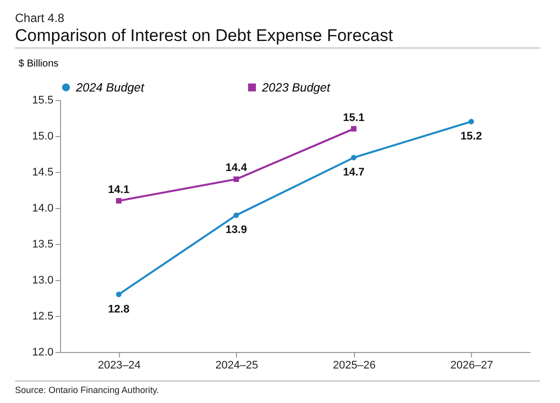 The image size is (560, 403). Describe the element at coordinates (296, 87) in the screenshot. I see `legend-label: 2023 Budget` at that location.